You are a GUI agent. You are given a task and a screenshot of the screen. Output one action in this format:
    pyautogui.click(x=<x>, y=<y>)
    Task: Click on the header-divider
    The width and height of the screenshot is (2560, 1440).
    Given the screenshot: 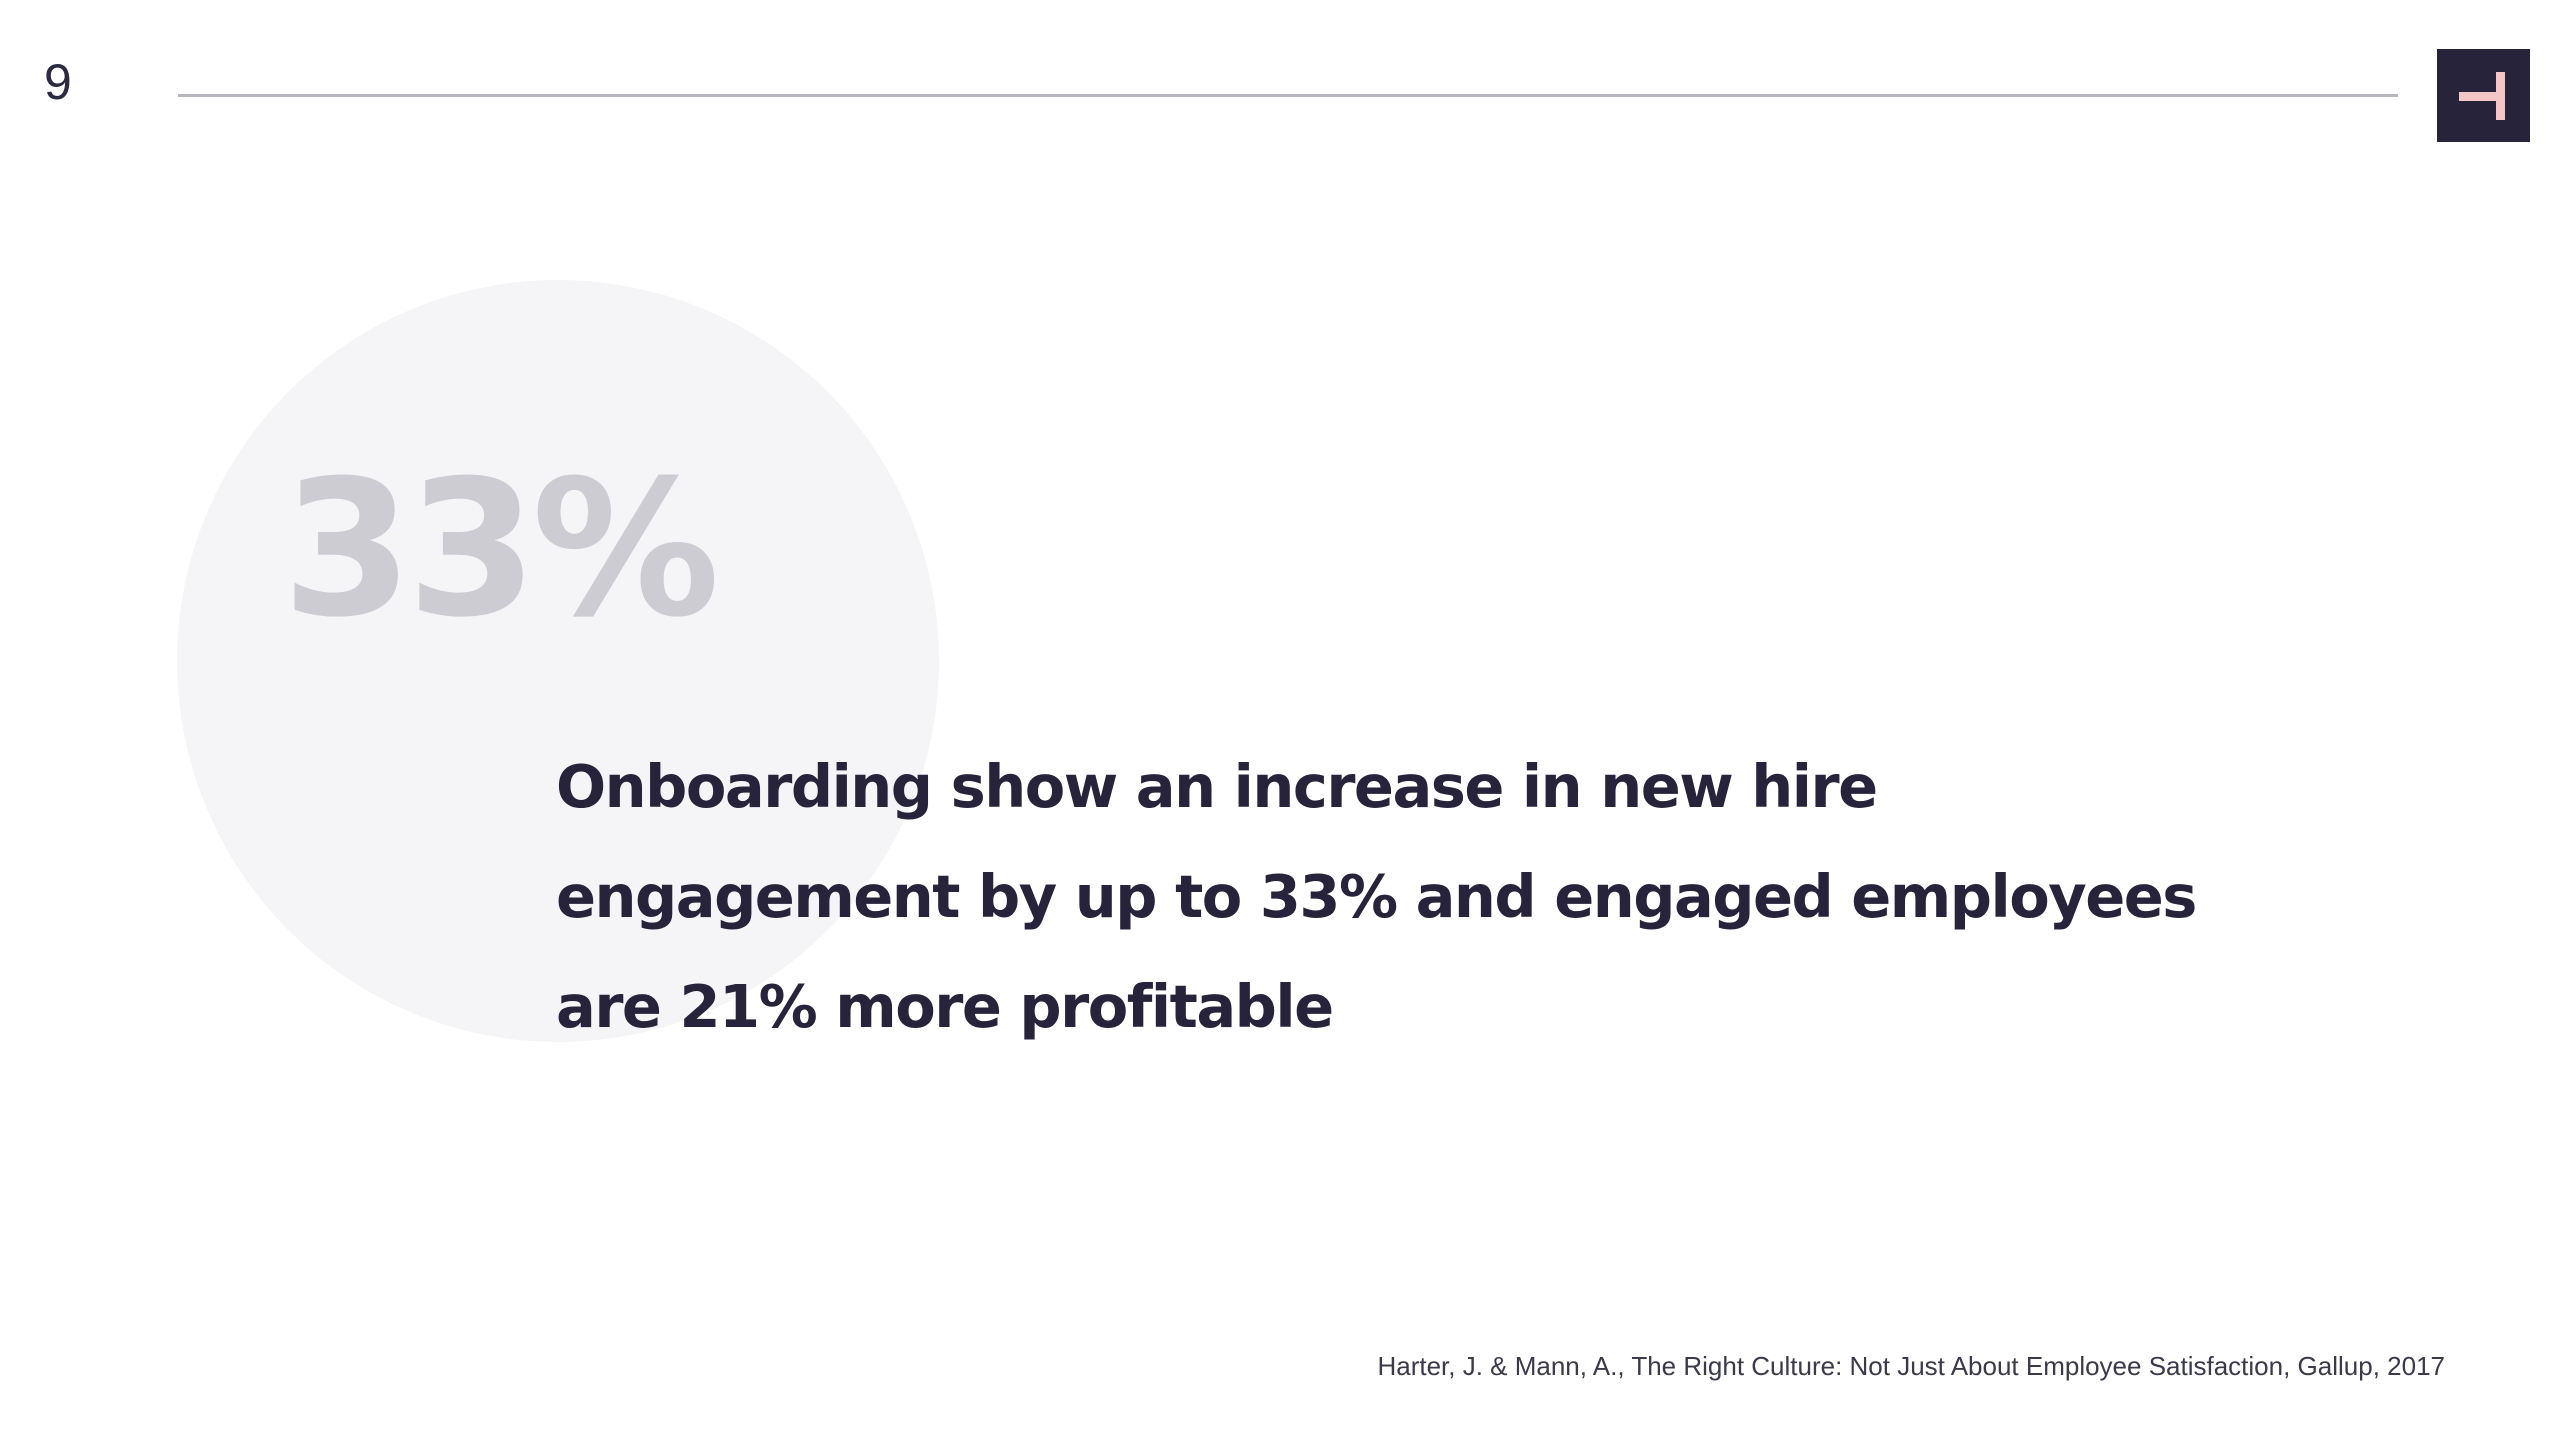 What is the action you would take?
    pyautogui.click(x=1288, y=95)
    